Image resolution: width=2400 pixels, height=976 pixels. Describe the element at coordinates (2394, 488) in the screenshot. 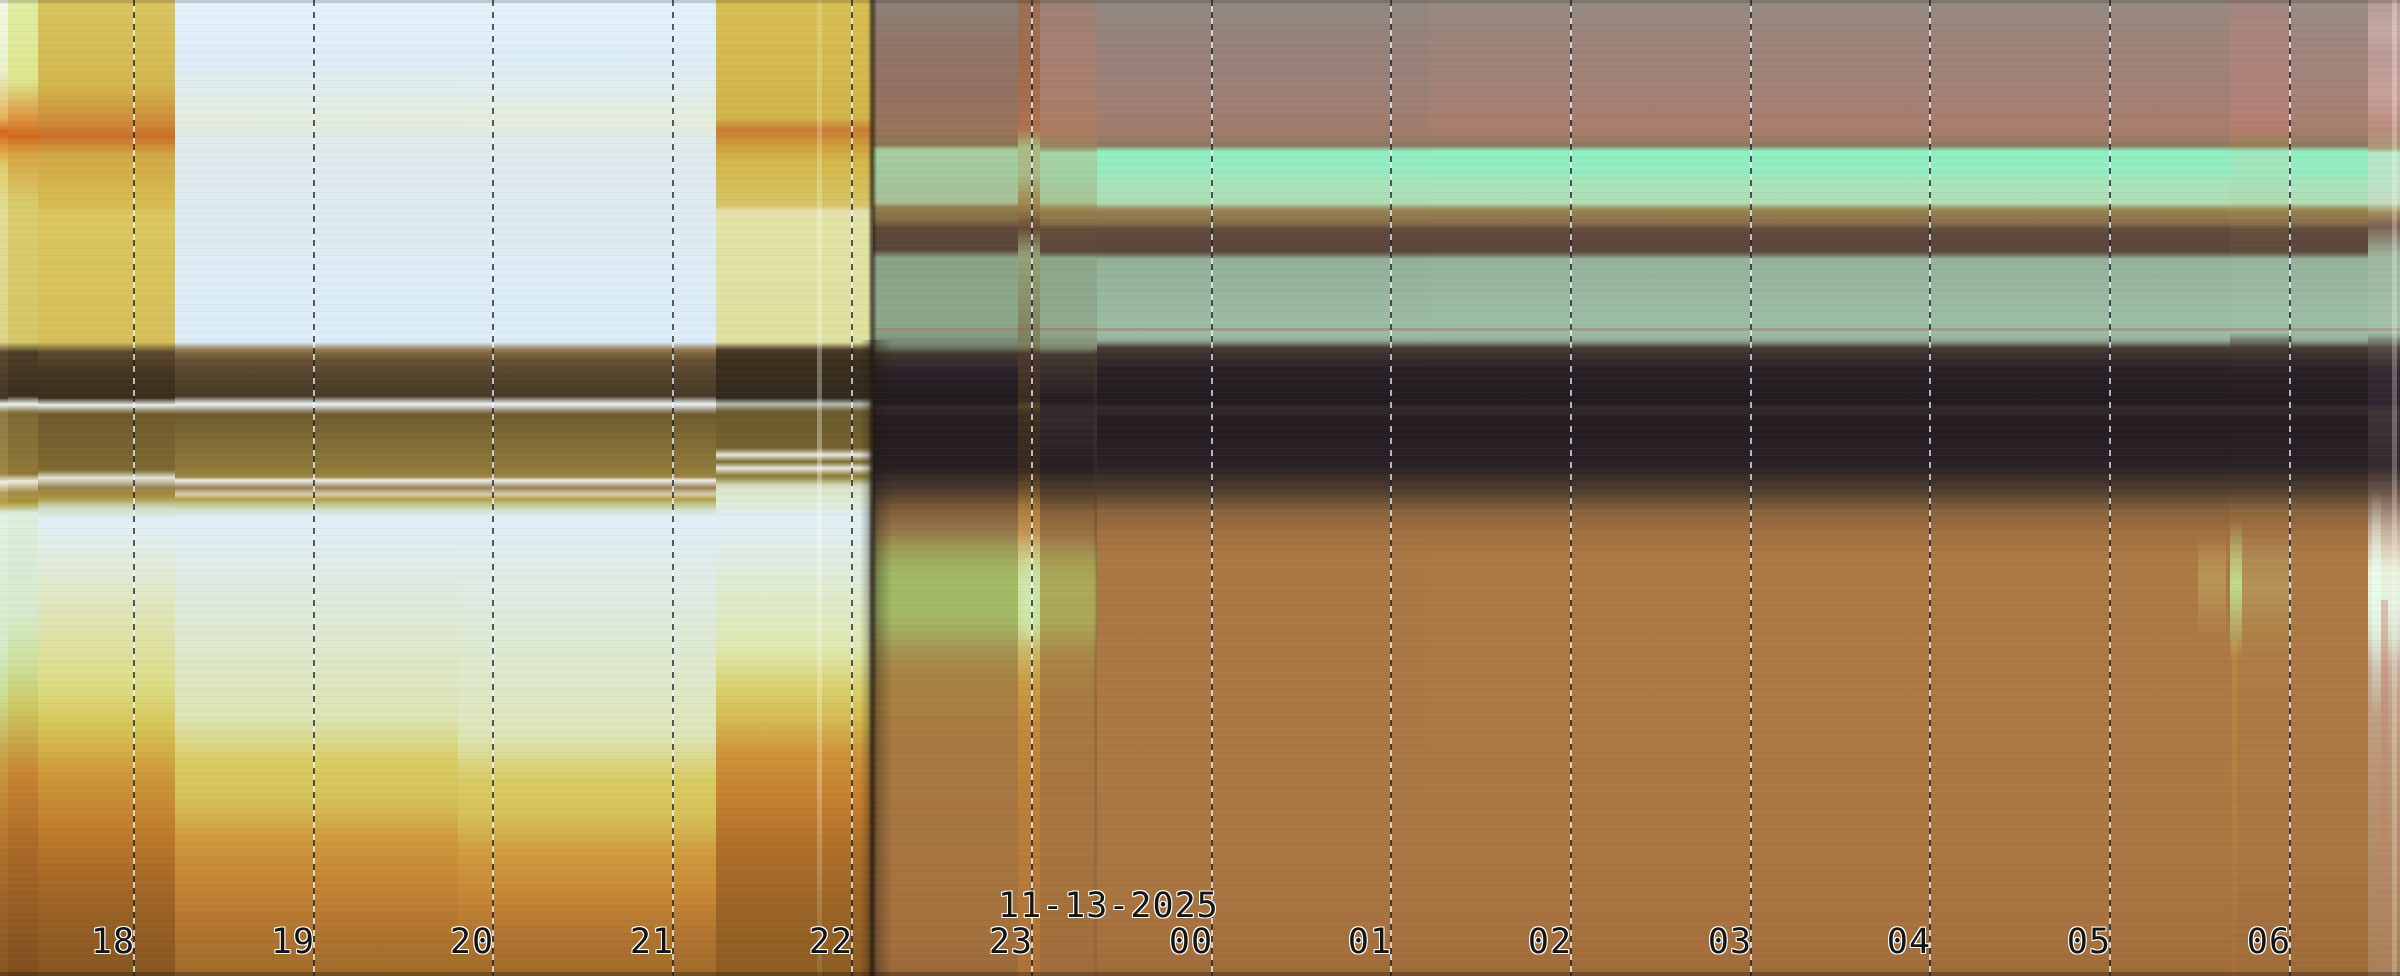

I see `streak-white-line-far-right` at that location.